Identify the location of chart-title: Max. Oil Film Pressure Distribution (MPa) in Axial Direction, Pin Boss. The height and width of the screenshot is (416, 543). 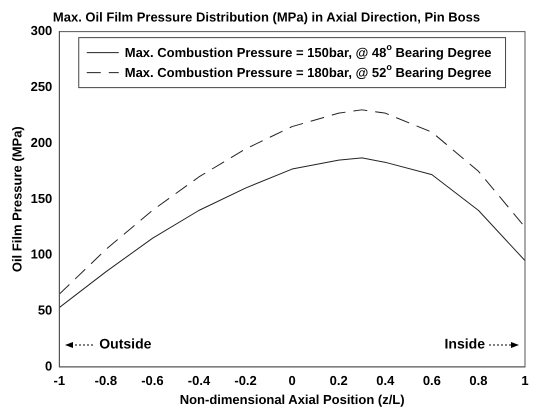
(266, 16).